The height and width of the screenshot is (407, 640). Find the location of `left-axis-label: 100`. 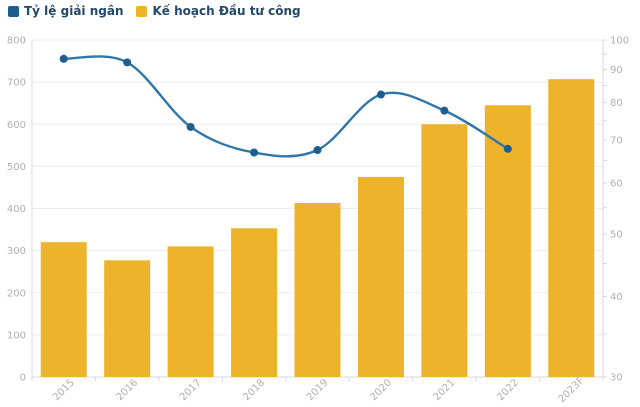

left-axis-label: 100 is located at coordinates (16, 335).